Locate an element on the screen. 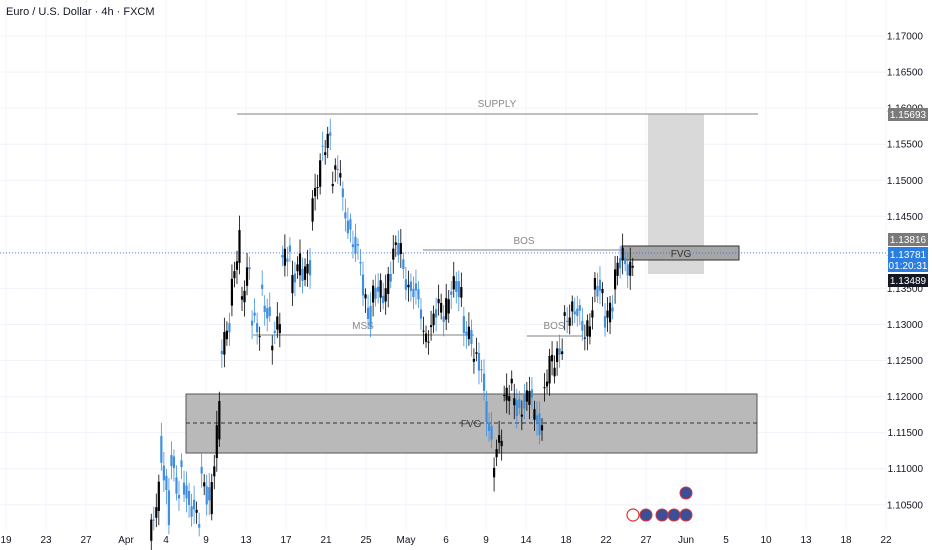  zone-top-price-tag: 1.13816 is located at coordinates (908, 239).